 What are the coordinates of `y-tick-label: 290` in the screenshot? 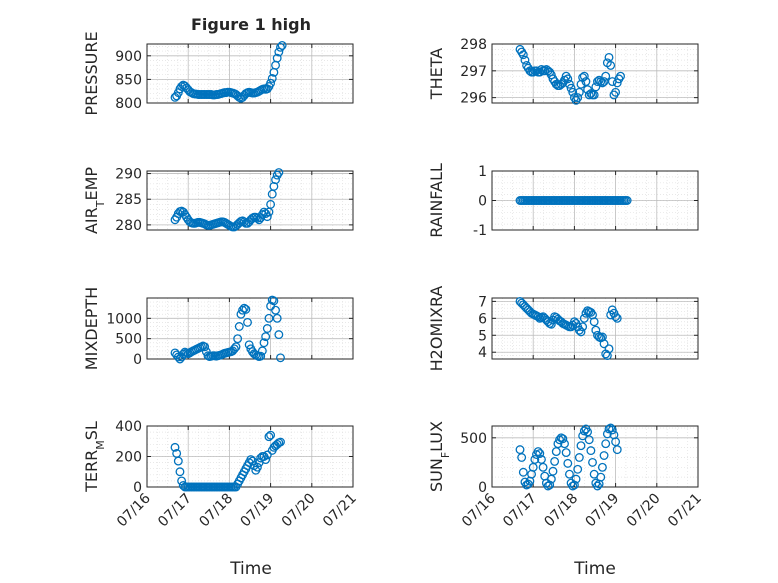 It's located at (128, 175).